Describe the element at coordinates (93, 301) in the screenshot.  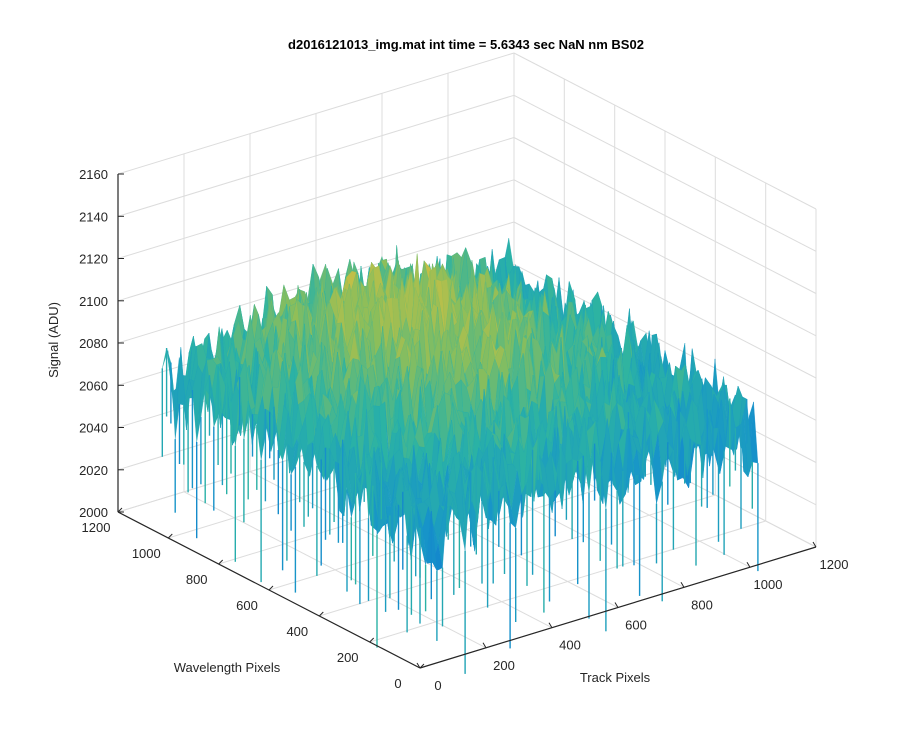
I see `z-tick-label: 2100` at that location.